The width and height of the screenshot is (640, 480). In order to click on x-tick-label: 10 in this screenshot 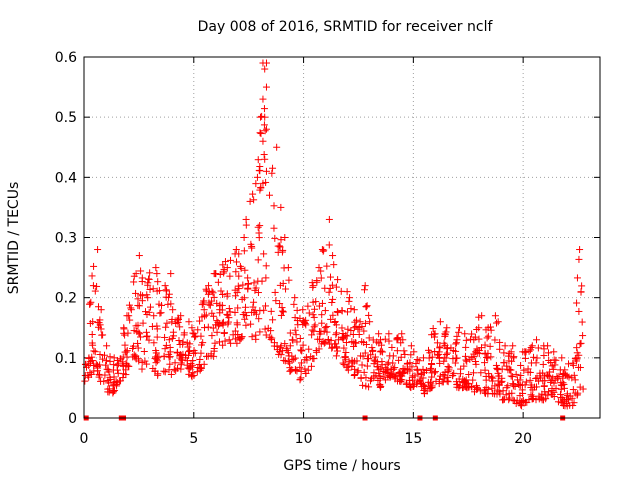, I will do `click(304, 439)`.